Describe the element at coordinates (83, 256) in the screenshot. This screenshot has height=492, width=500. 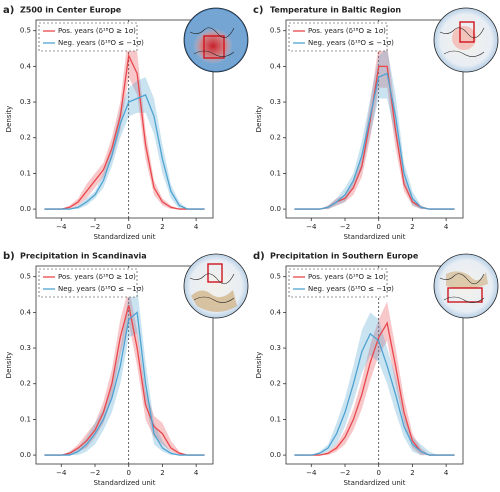
I see `chart-title: Precipitation in Scandinavia` at that location.